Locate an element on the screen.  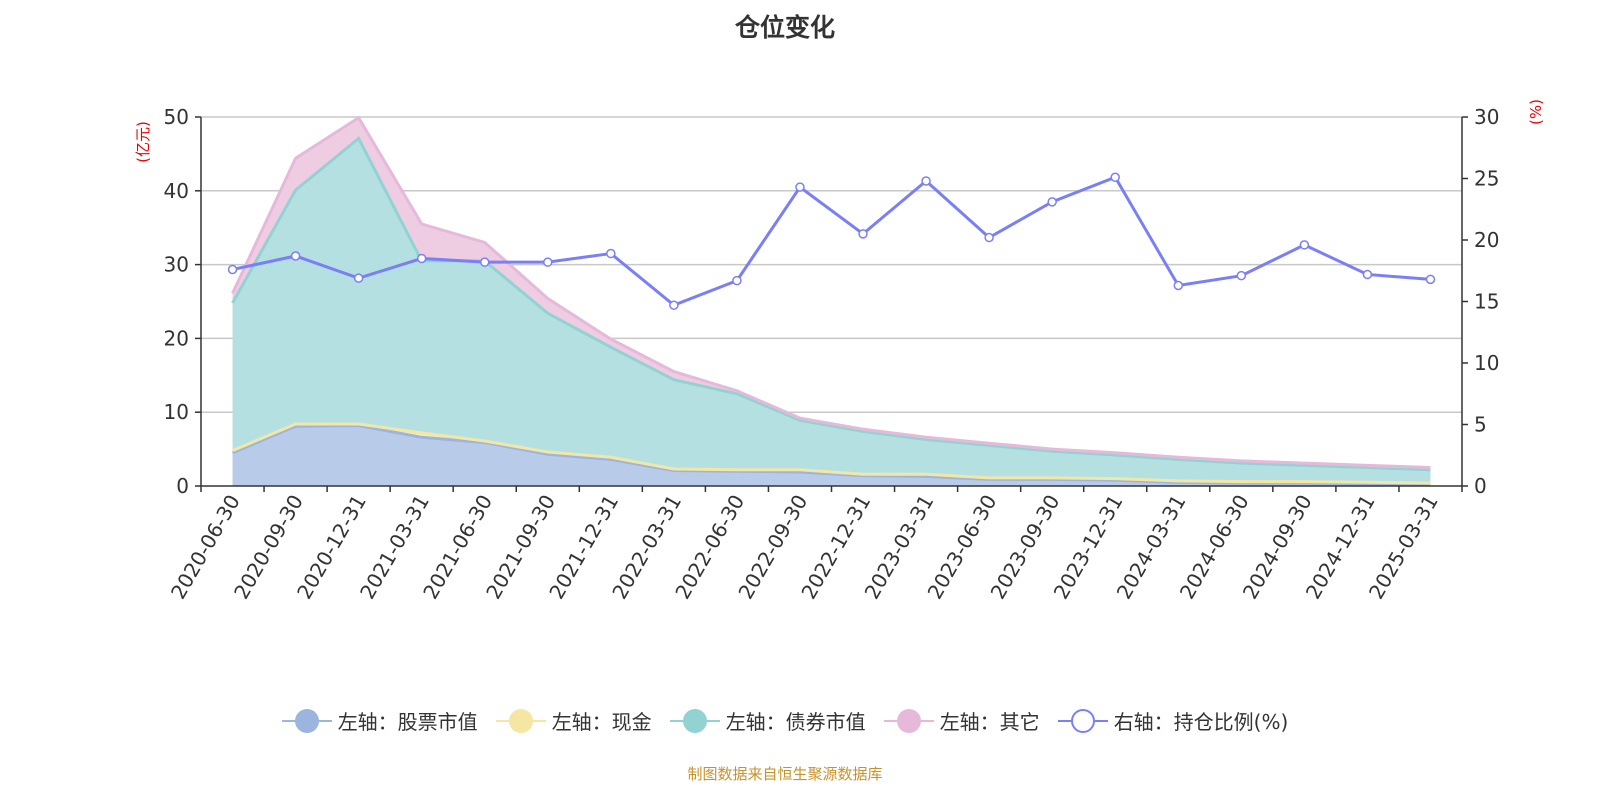
line-右轴：持仓比例(%) is located at coordinates (831, 241).